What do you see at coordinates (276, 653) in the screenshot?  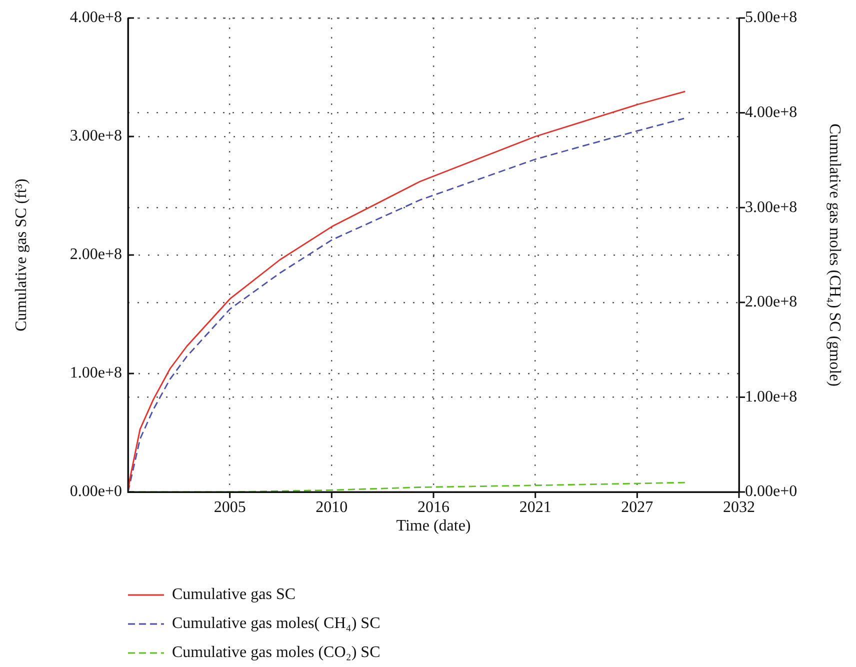 I see `legend-label: Cumulative gas moles (CO₂) SC` at bounding box center [276, 653].